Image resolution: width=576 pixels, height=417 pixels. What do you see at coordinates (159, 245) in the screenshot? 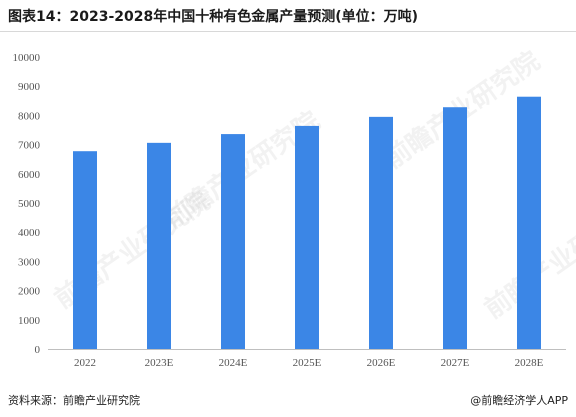
I see `bar-2023E` at bounding box center [159, 245].